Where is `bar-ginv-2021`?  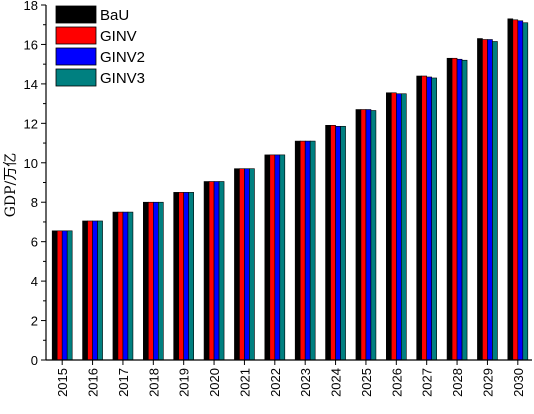
bar-ginv-2021 is located at coordinates (242, 264).